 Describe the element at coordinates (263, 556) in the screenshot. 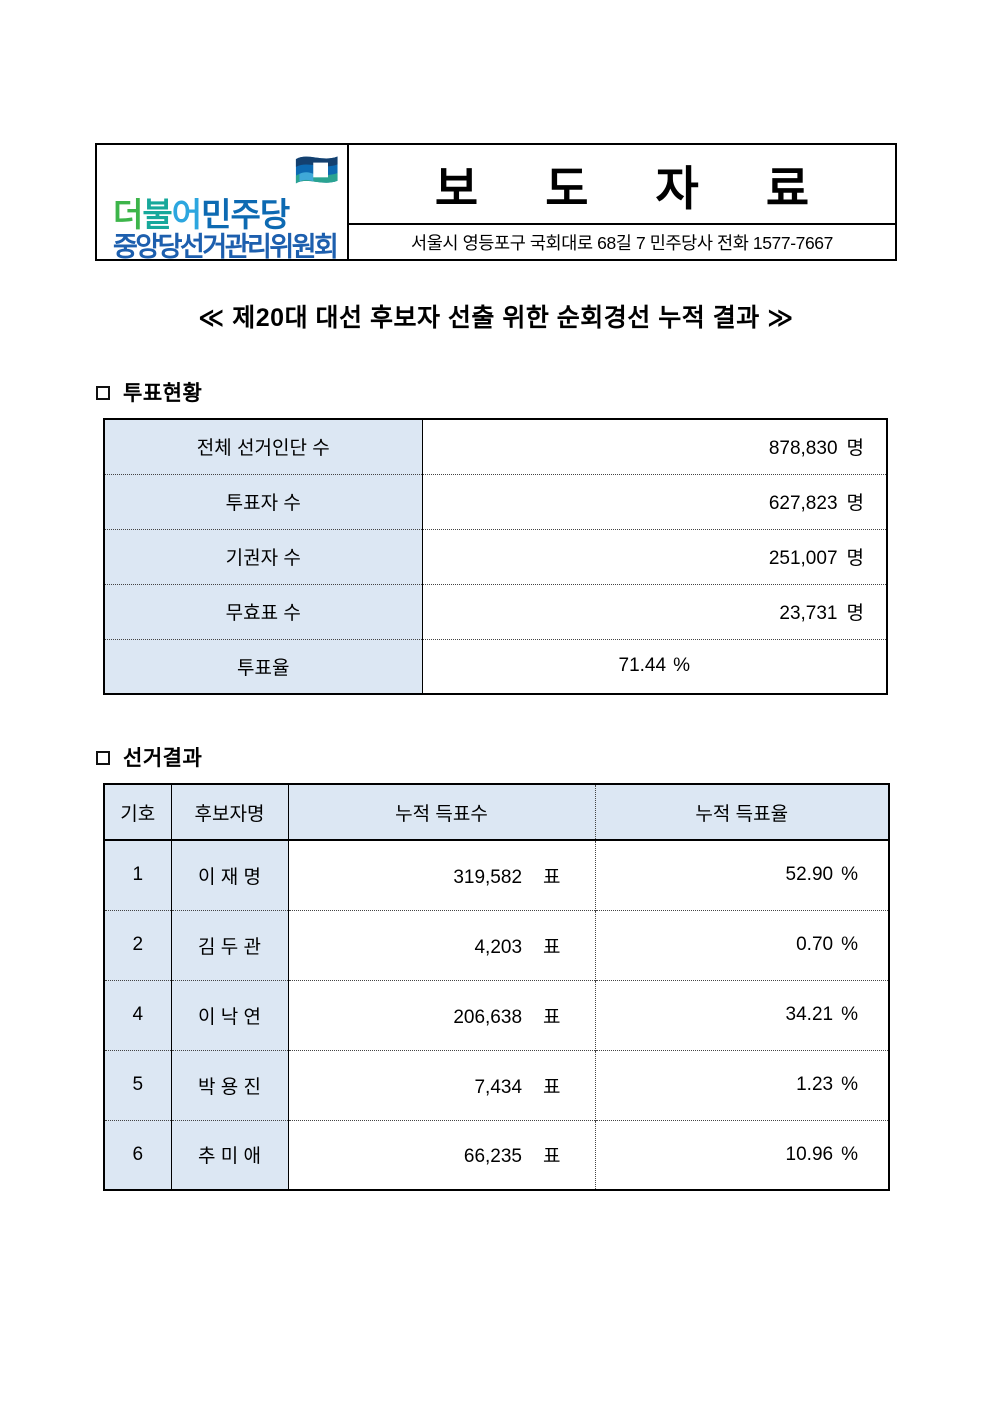

I see `row-label: 기권자 수` at that location.